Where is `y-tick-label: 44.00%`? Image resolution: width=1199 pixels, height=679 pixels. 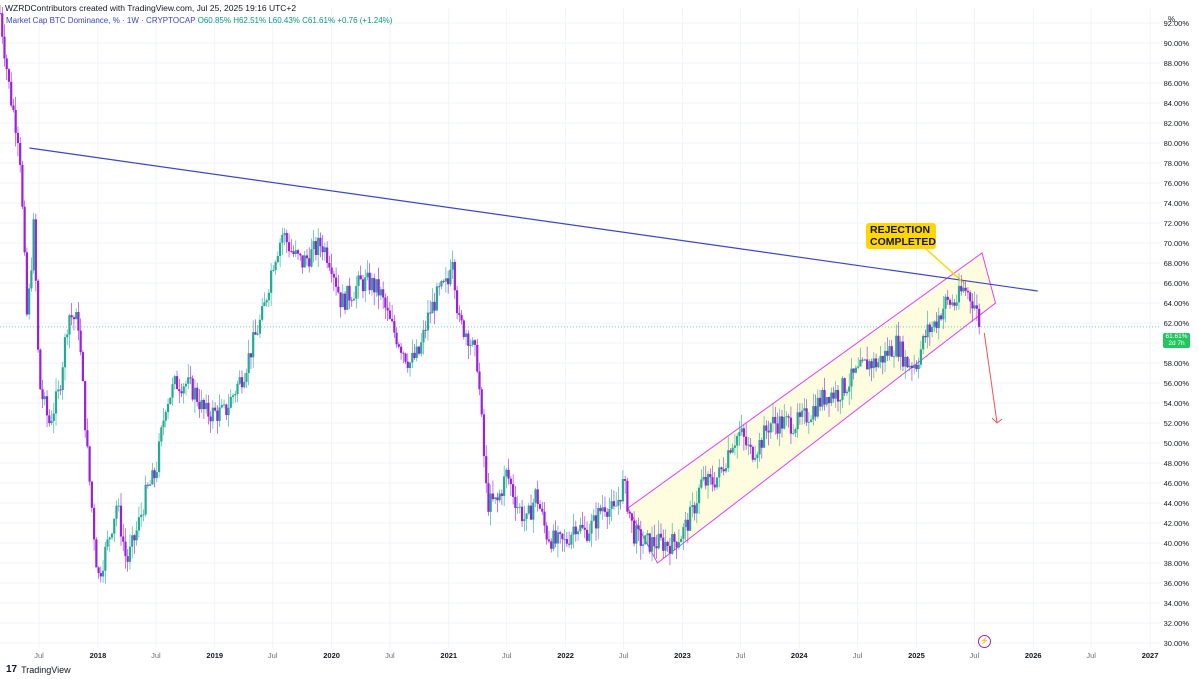 y-tick-label: 44.00% is located at coordinates (1177, 503).